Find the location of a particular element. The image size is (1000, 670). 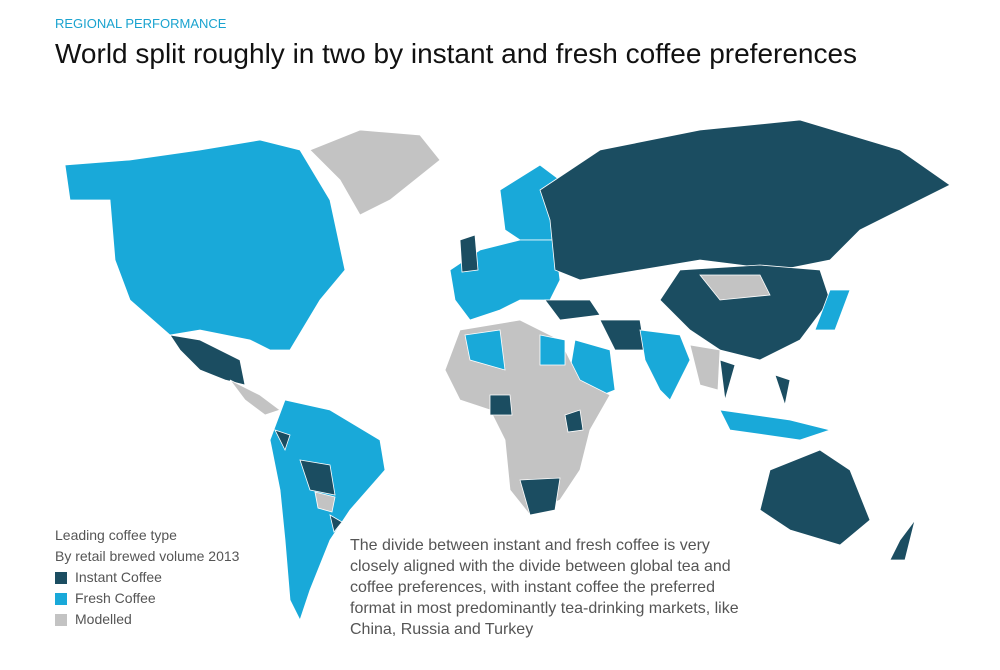

africa is located at coordinates (527, 417).